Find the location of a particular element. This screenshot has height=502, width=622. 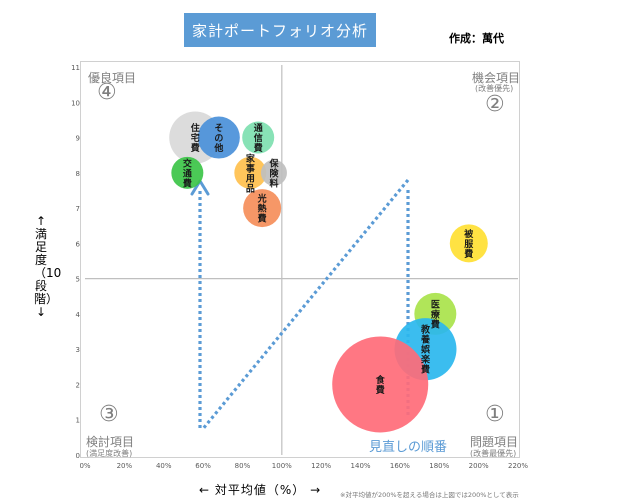

bubble-label: 通信費 is located at coordinates (258, 138).